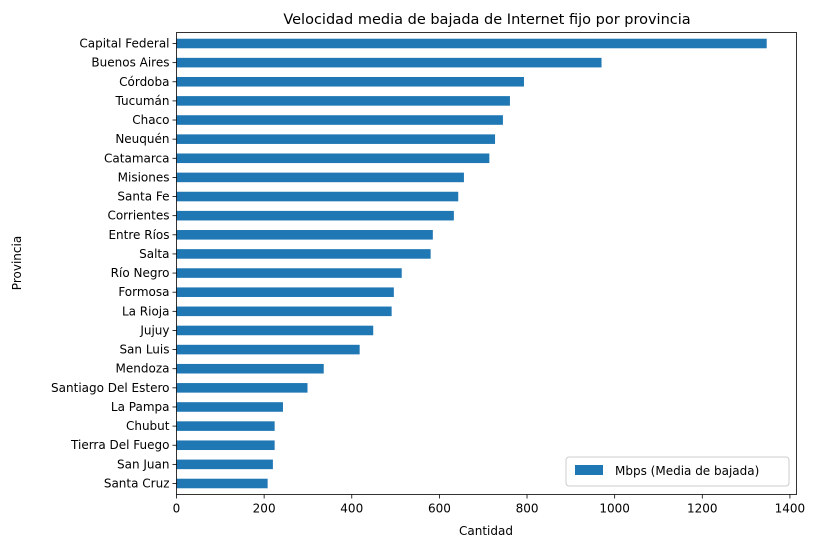 The height and width of the screenshot is (547, 817). Describe the element at coordinates (148, 426) in the screenshot. I see `y-tick-label: Chubut` at that location.